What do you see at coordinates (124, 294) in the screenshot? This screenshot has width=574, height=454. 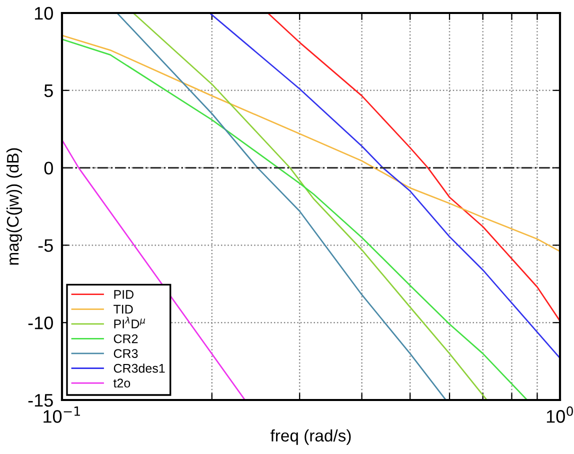 I see `legend-label: PID` at bounding box center [124, 294].